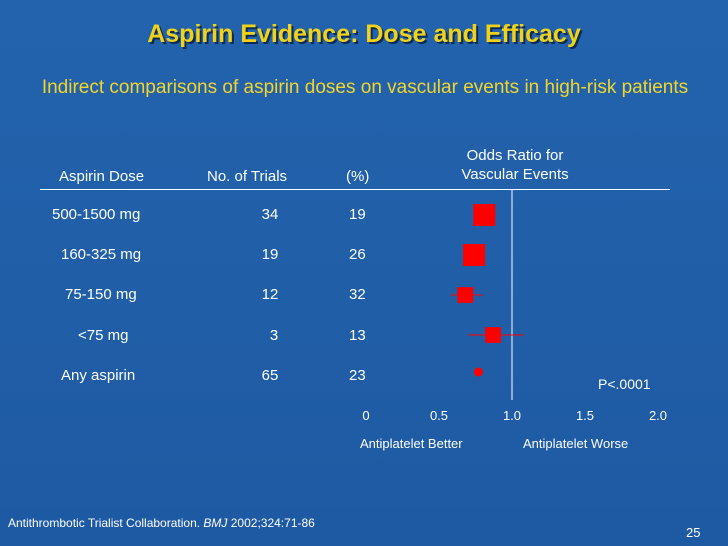 Image resolution: width=728 pixels, height=546 pixels. What do you see at coordinates (357, 375) in the screenshot?
I see `row-percent: 23` at bounding box center [357, 375].